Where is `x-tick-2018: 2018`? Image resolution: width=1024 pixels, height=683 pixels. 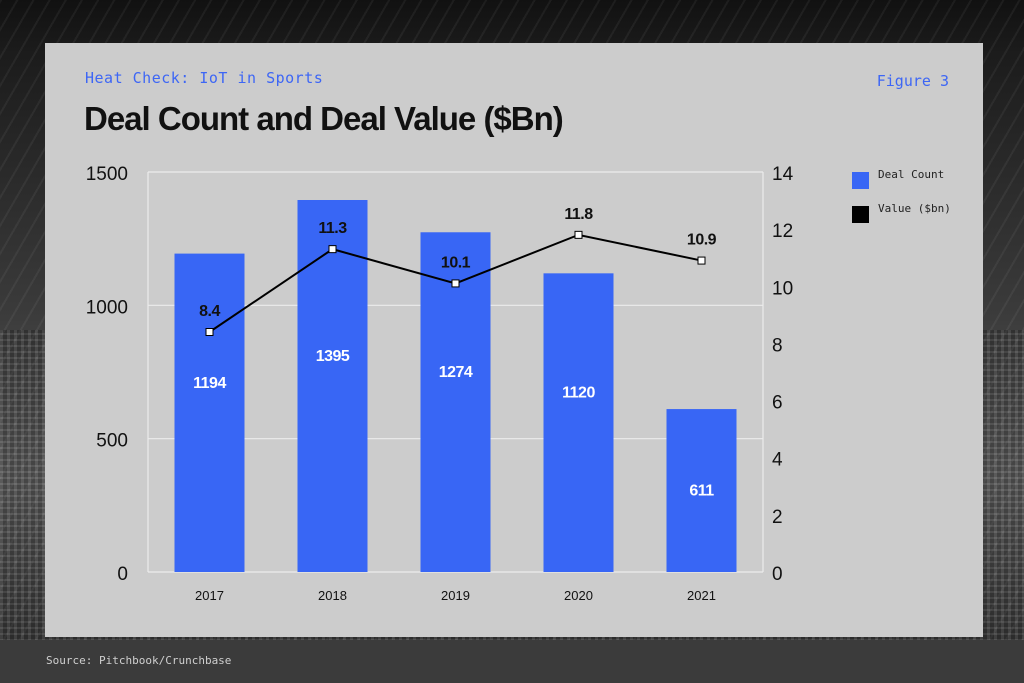
x-tick-2018: 2018 is located at coordinates (332, 595).